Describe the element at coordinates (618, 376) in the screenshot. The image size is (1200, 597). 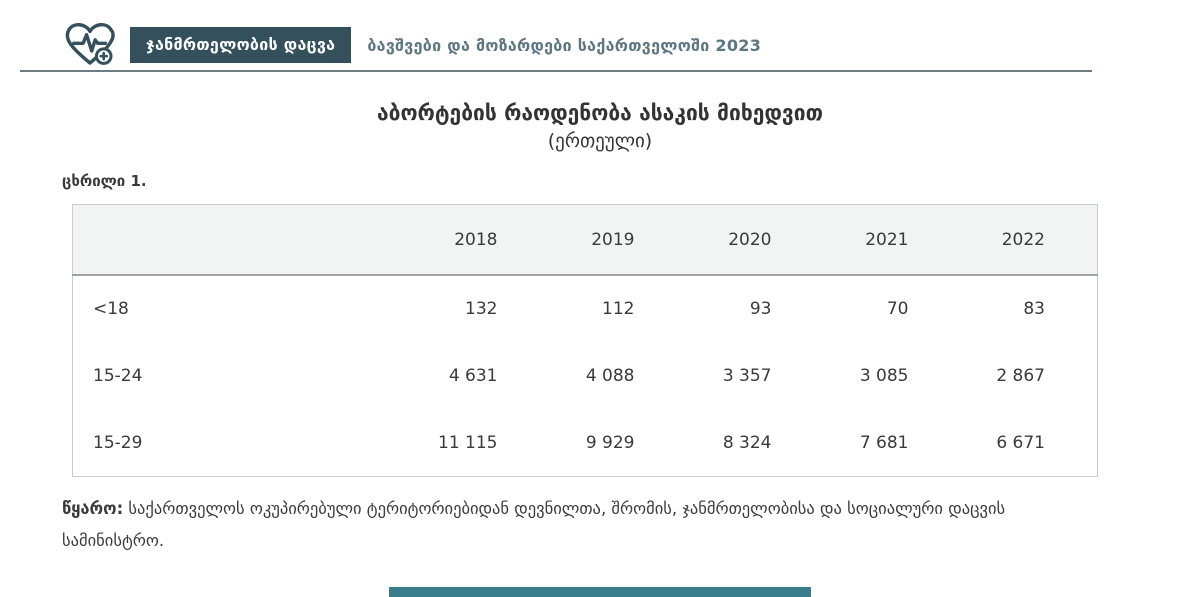
I see `value-cell: 4 088` at that location.